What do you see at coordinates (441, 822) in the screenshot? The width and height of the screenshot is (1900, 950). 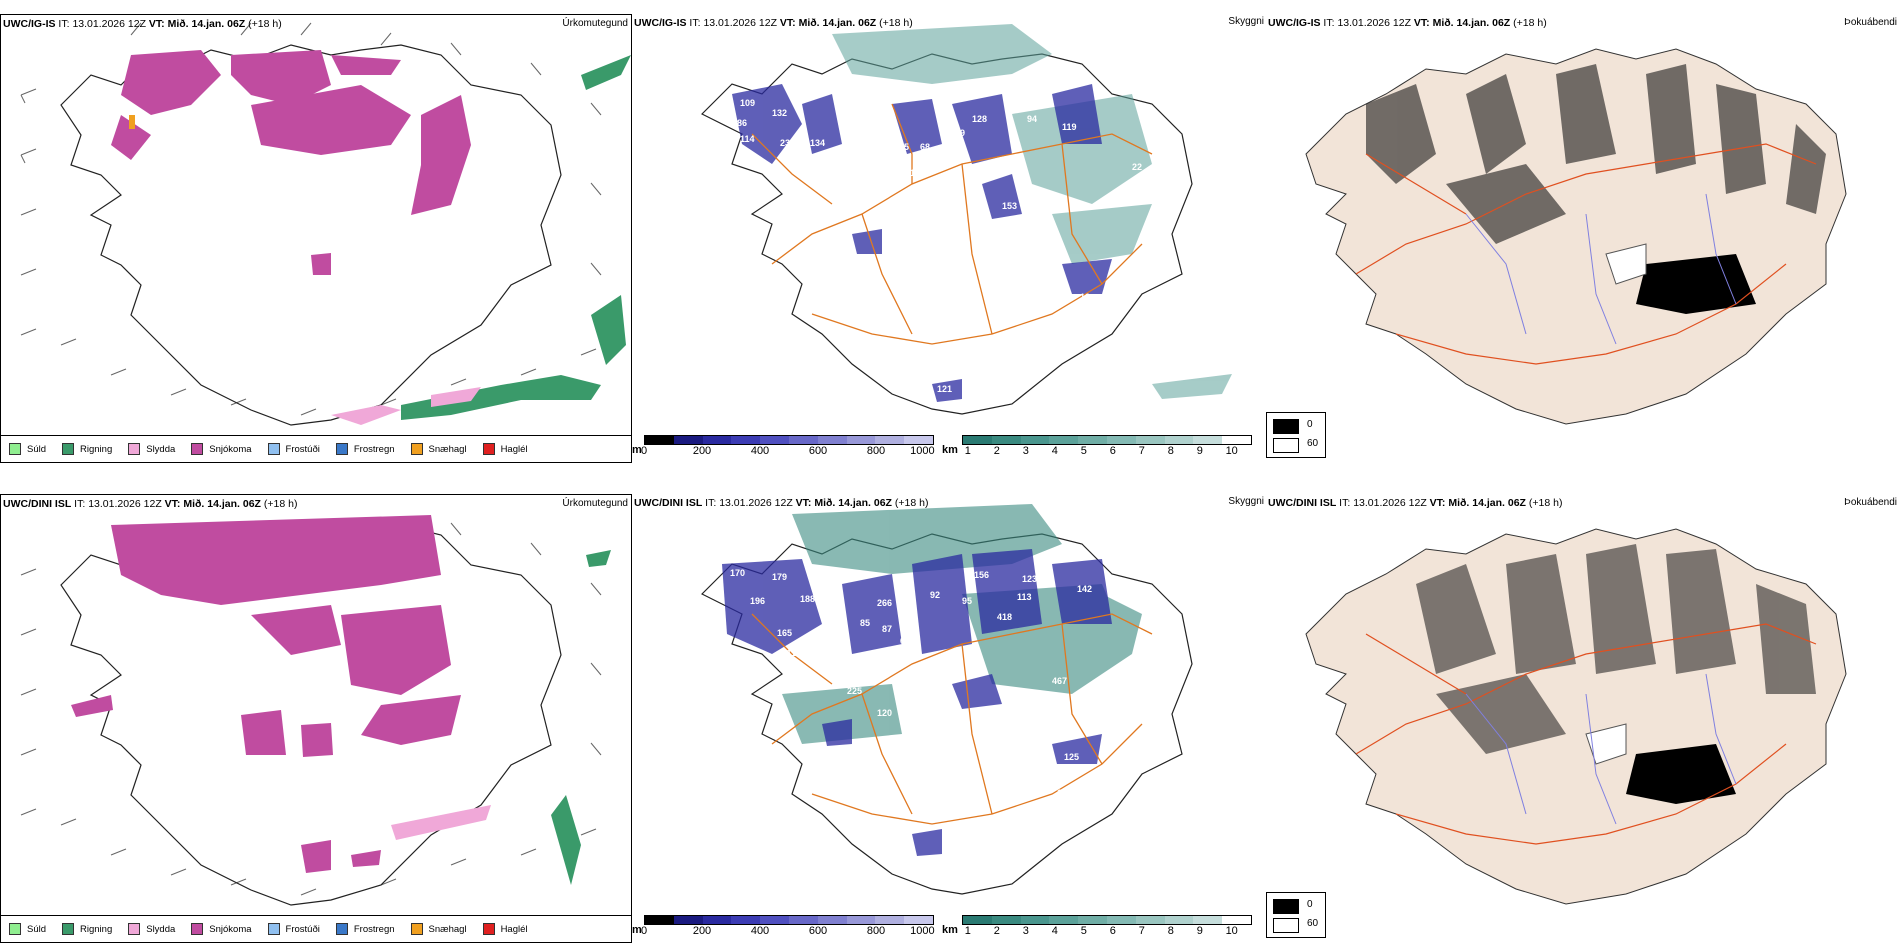 I see `sleet-areas` at bounding box center [441, 822].